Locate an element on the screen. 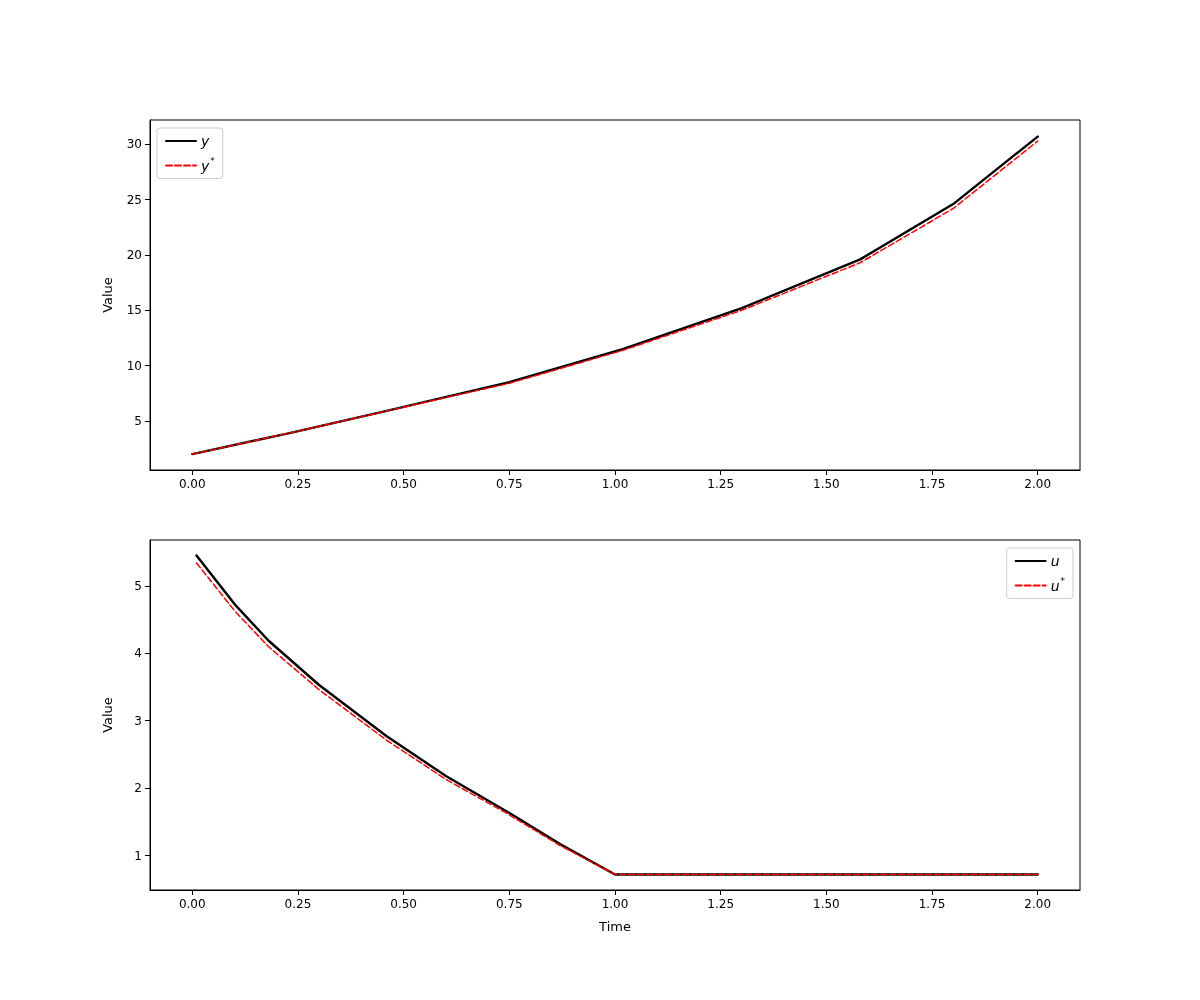  y-tick-label: 1 is located at coordinates (138, 855).